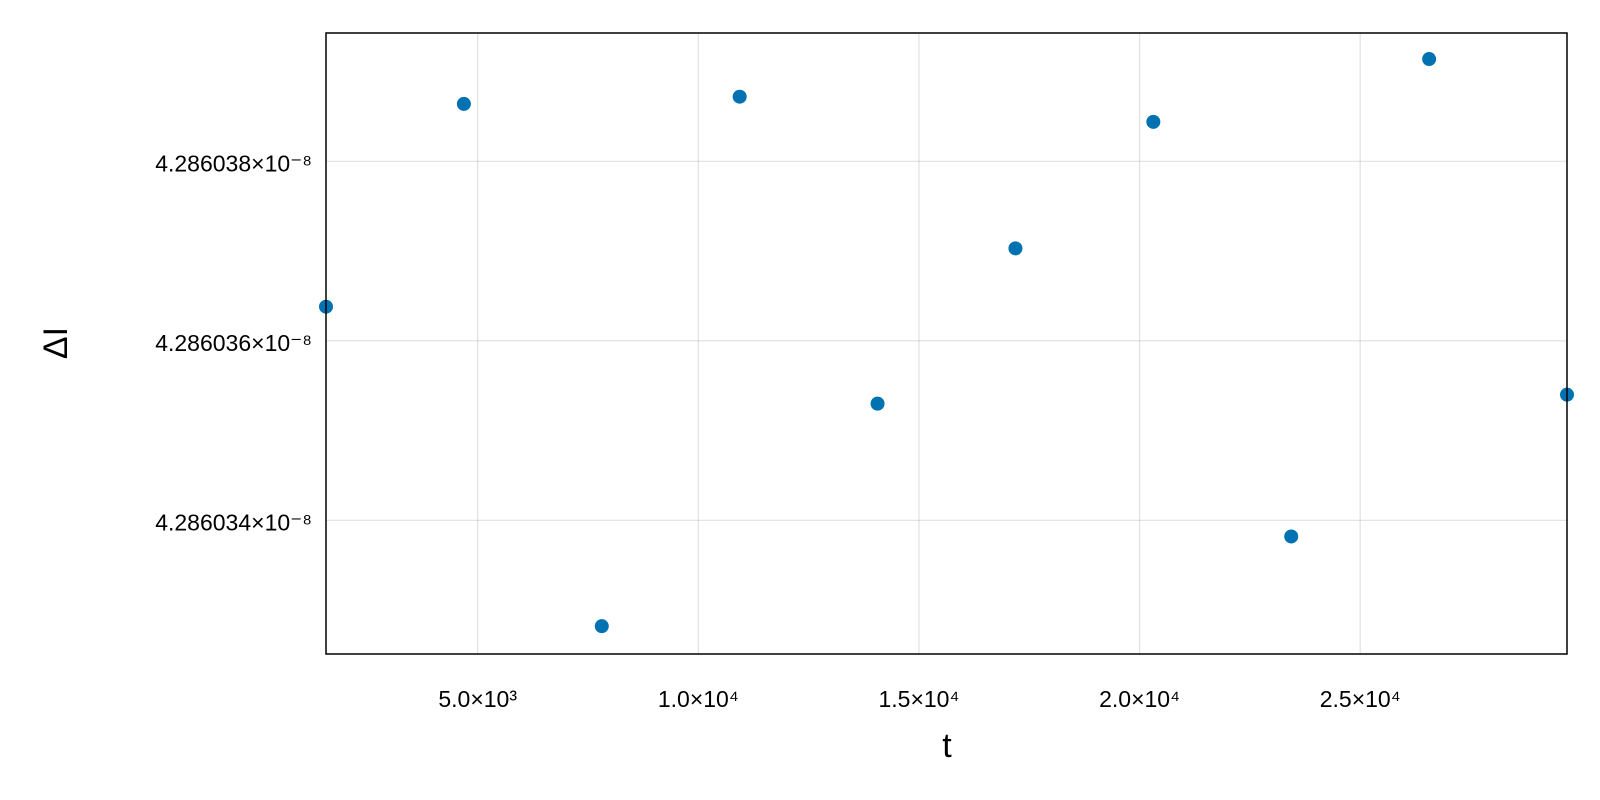 Image resolution: width=1600 pixels, height=800 pixels. I want to click on y-tick-label: 4.286036×10⁻⁸, so click(233, 343).